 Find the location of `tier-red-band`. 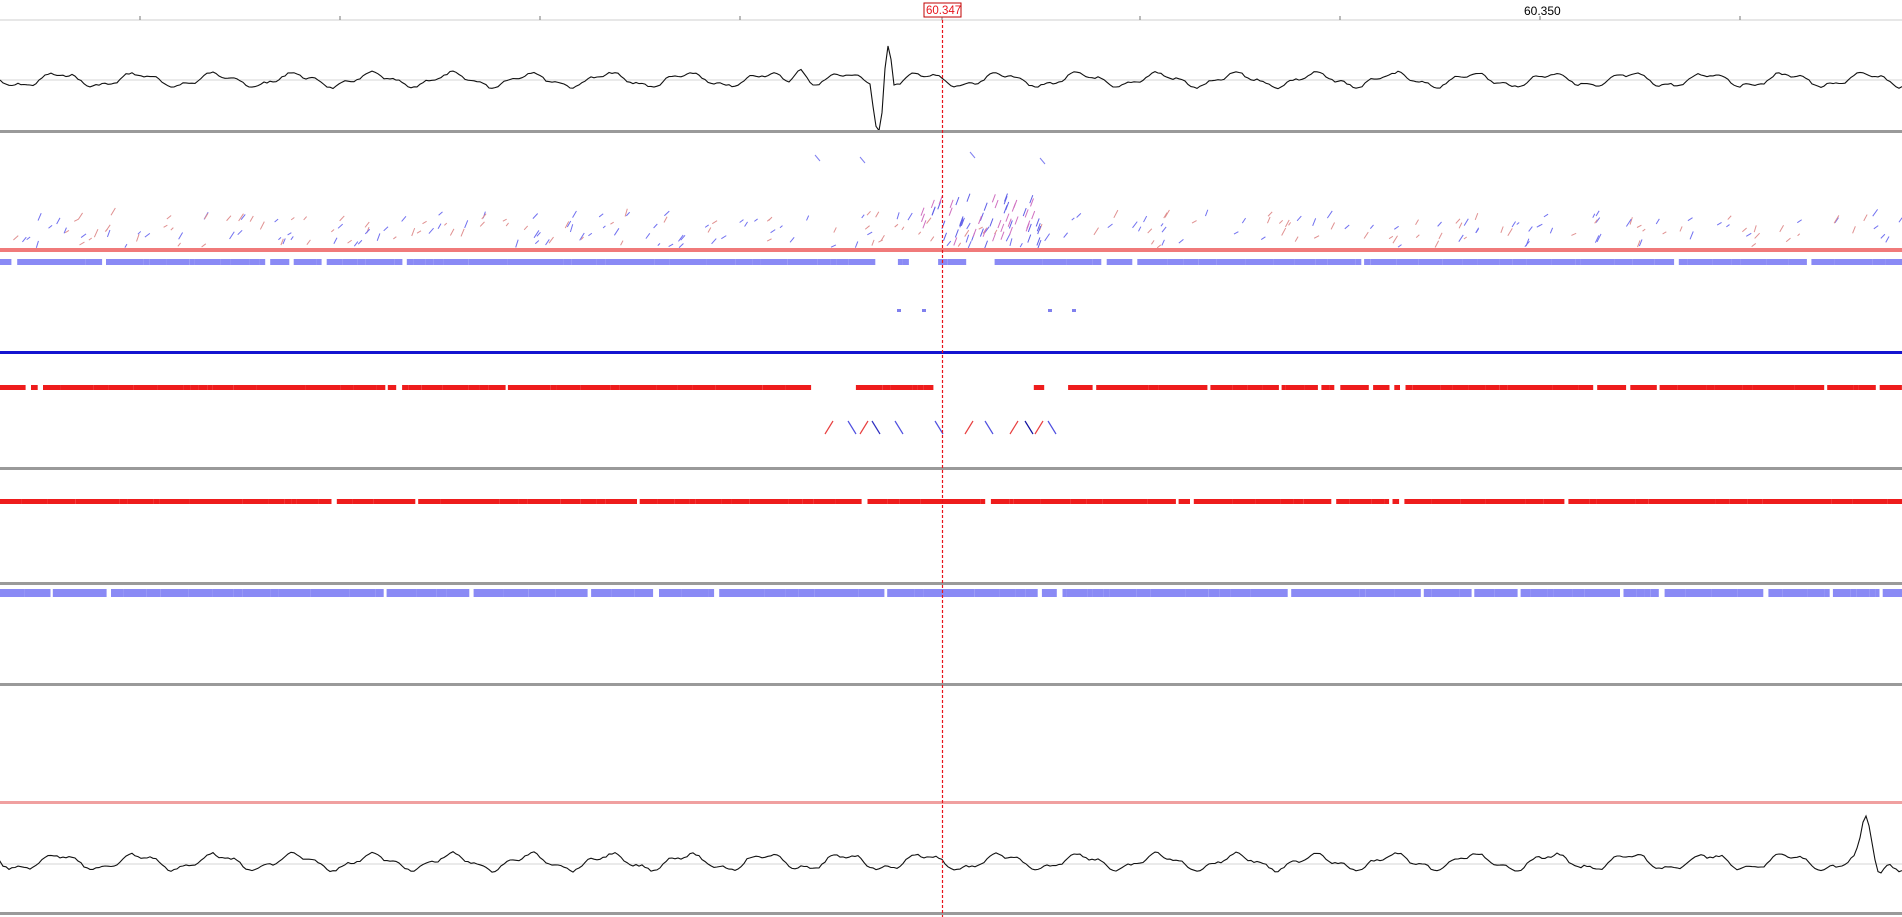

tier-red-band is located at coordinates (951, 501).